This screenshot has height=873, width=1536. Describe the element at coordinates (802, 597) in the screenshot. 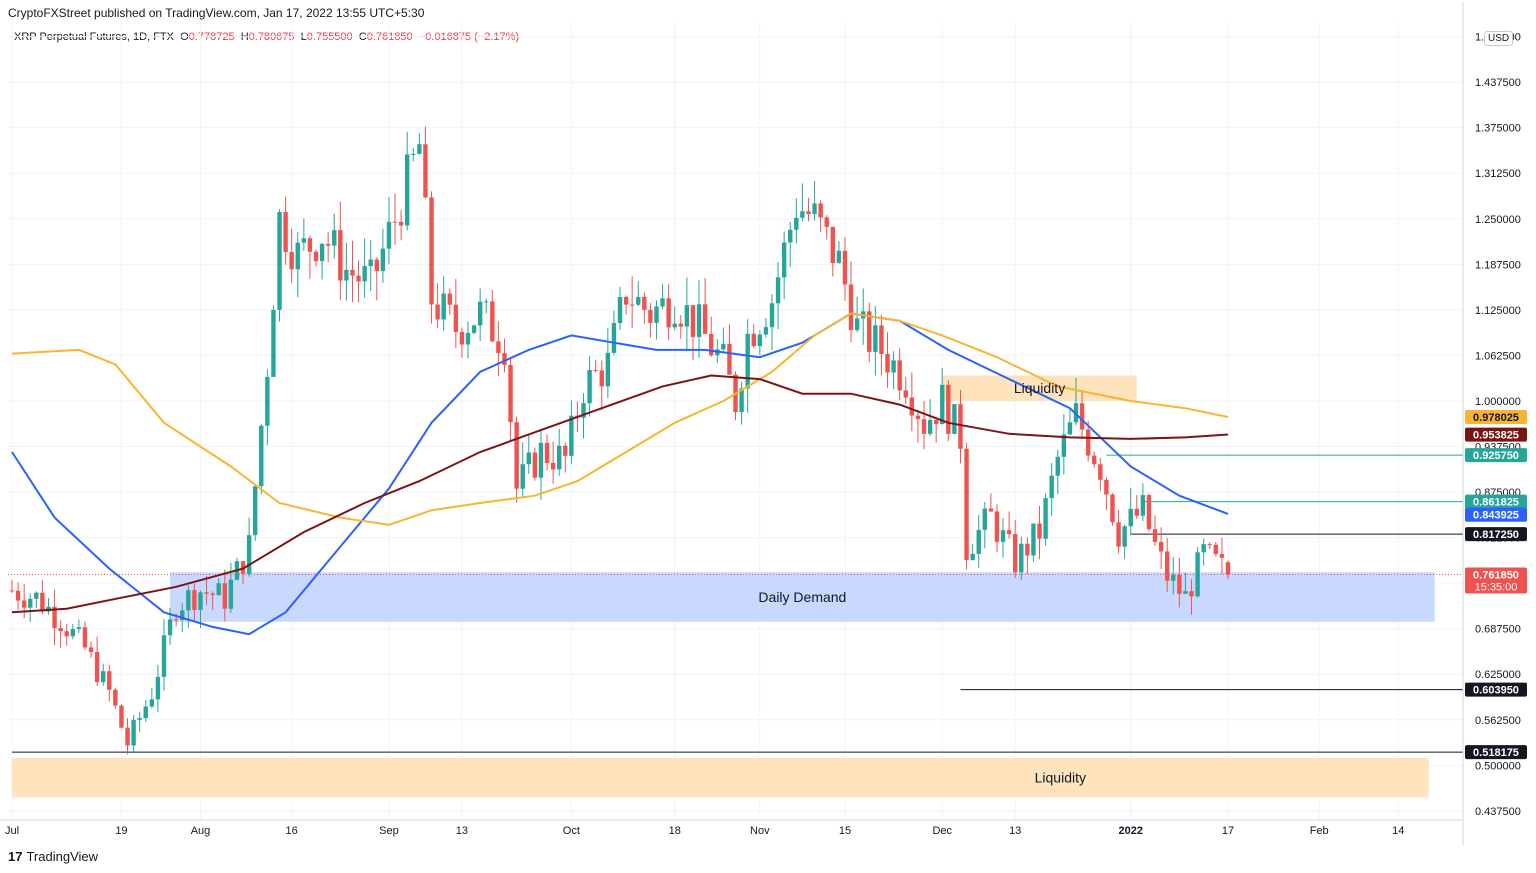

I see `zone-daily-demand` at that location.